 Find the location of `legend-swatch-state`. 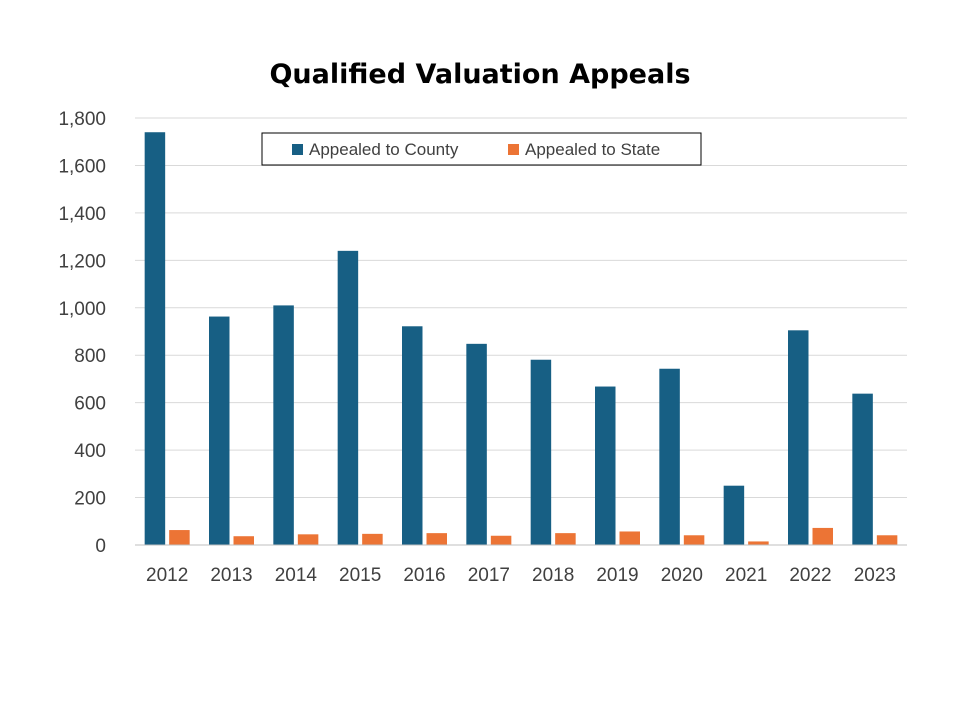

legend-swatch-state is located at coordinates (513, 149).